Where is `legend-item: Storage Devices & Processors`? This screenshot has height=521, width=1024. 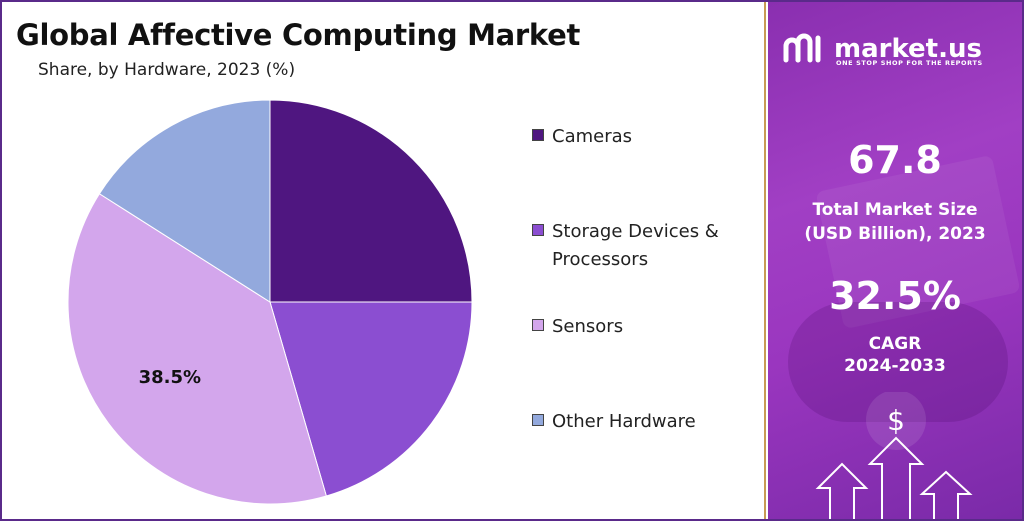
legend-item: Storage Devices & Processors is located at coordinates (647, 246).